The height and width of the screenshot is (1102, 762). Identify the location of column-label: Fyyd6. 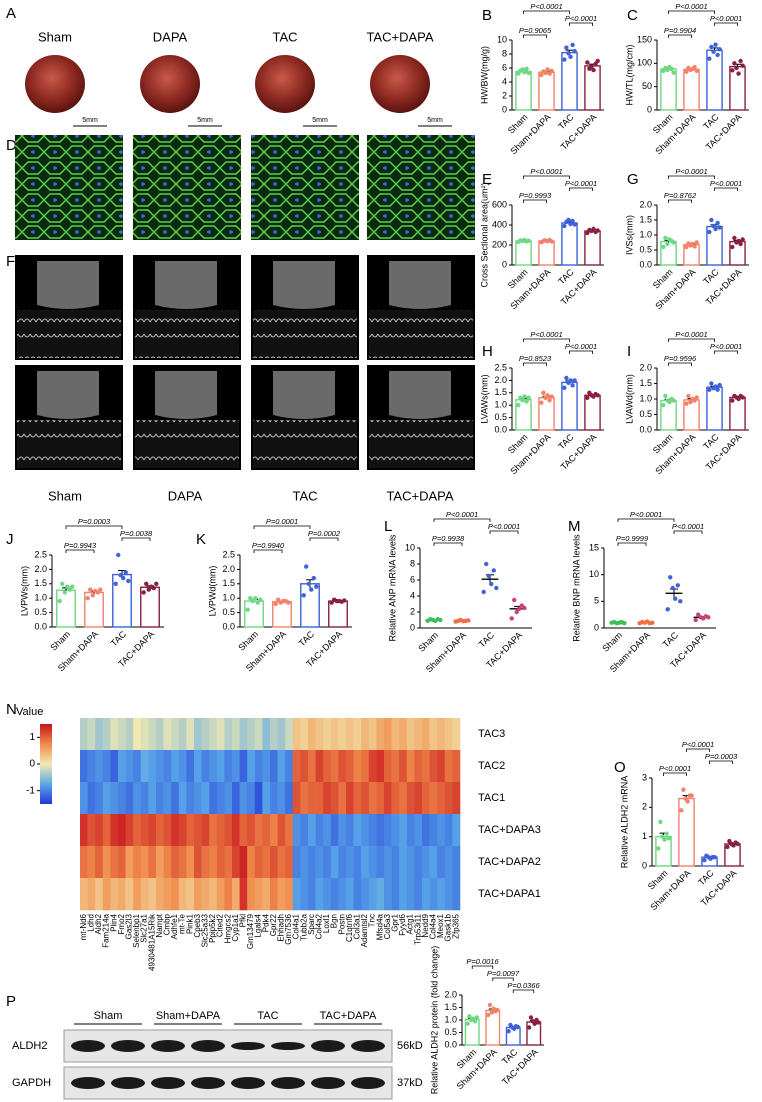
(402, 924).